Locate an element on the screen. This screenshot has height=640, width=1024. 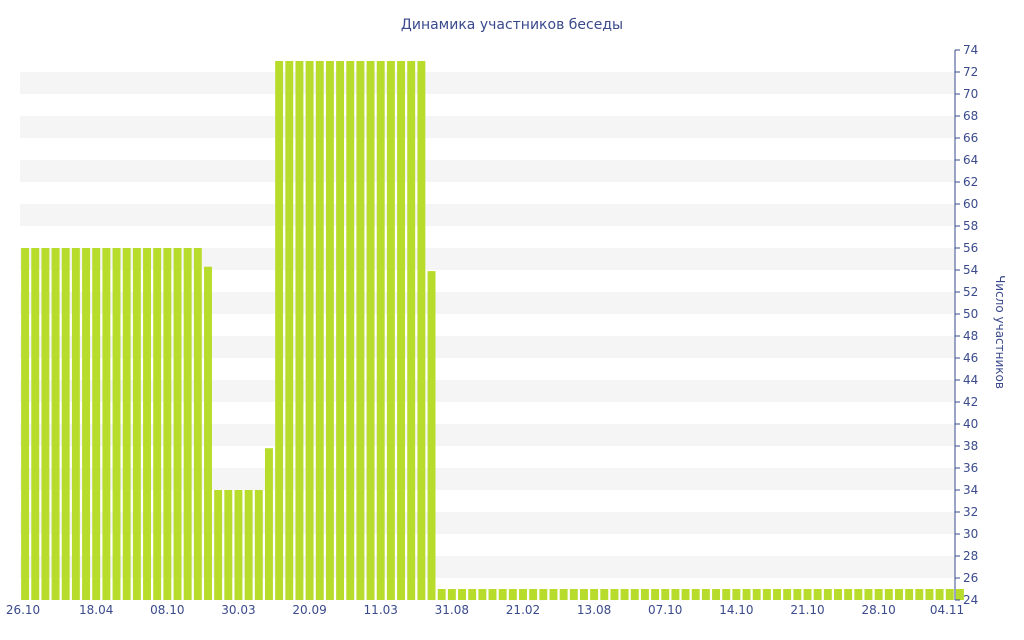
x-tick-label: 18.04 is located at coordinates (96, 610).